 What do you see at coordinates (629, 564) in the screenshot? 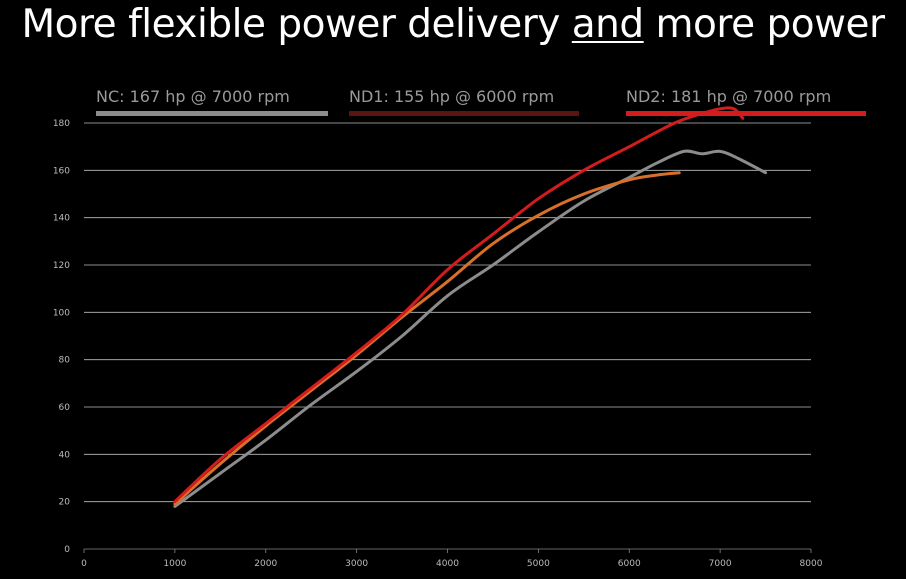
I see `x-tick-label: 6000` at bounding box center [629, 564].